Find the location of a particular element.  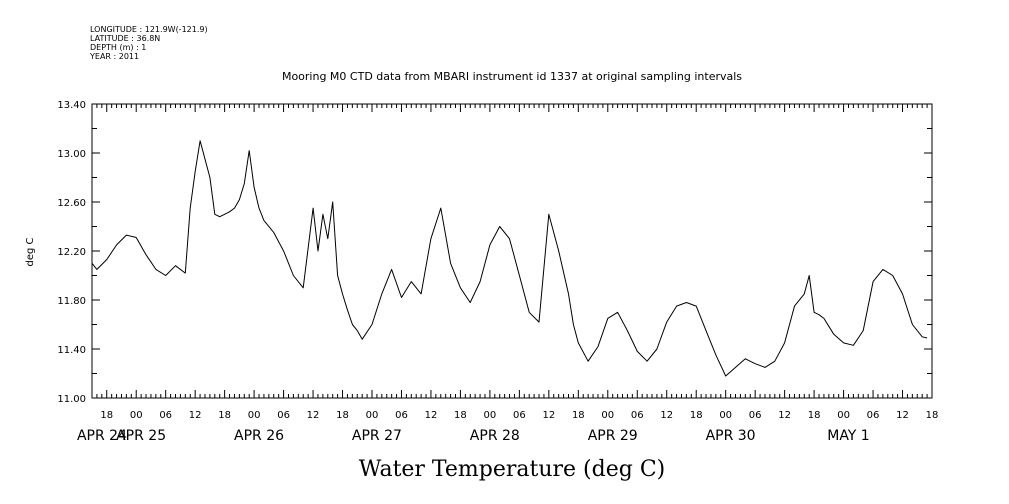

x-day-label: MAY 1 is located at coordinates (848, 436).